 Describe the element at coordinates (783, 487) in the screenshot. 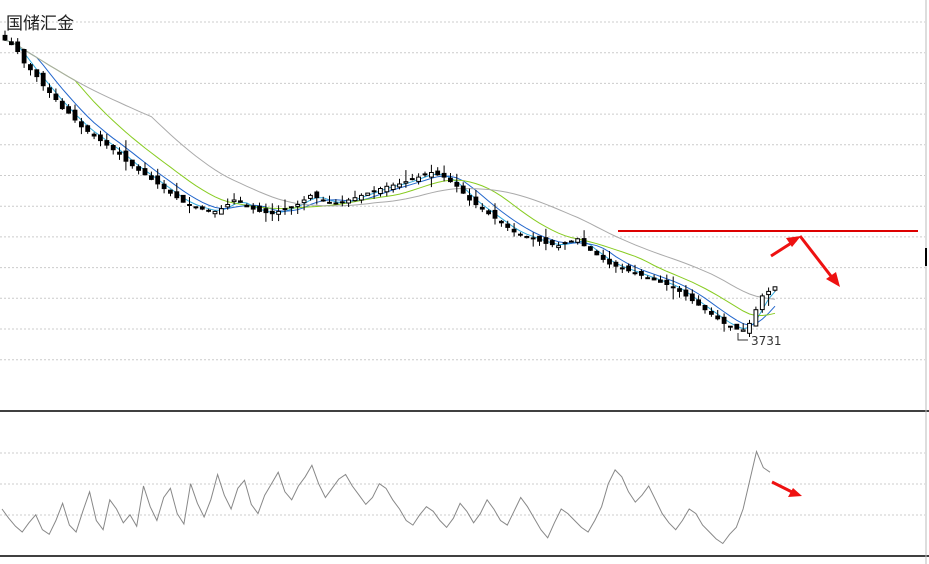

I see `indicator-arrow` at that location.